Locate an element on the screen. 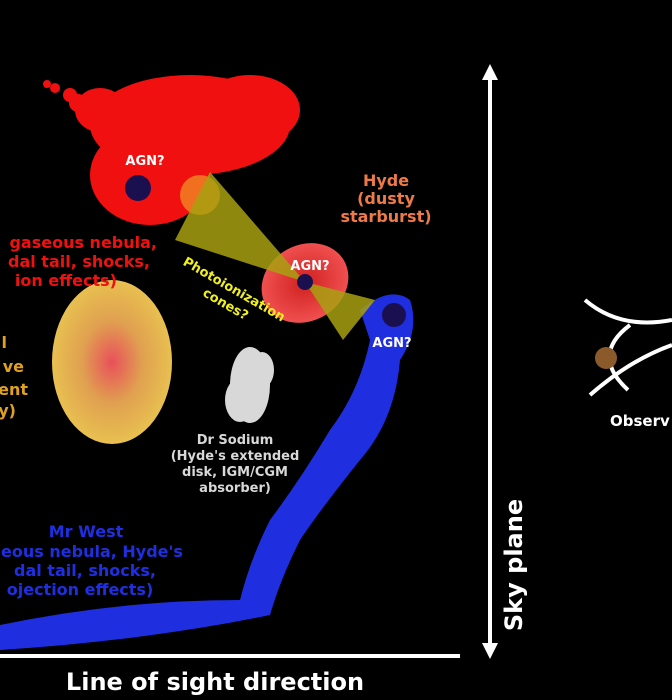 The width and height of the screenshot is (672, 700). observer-eye is located at coordinates (627, 347).